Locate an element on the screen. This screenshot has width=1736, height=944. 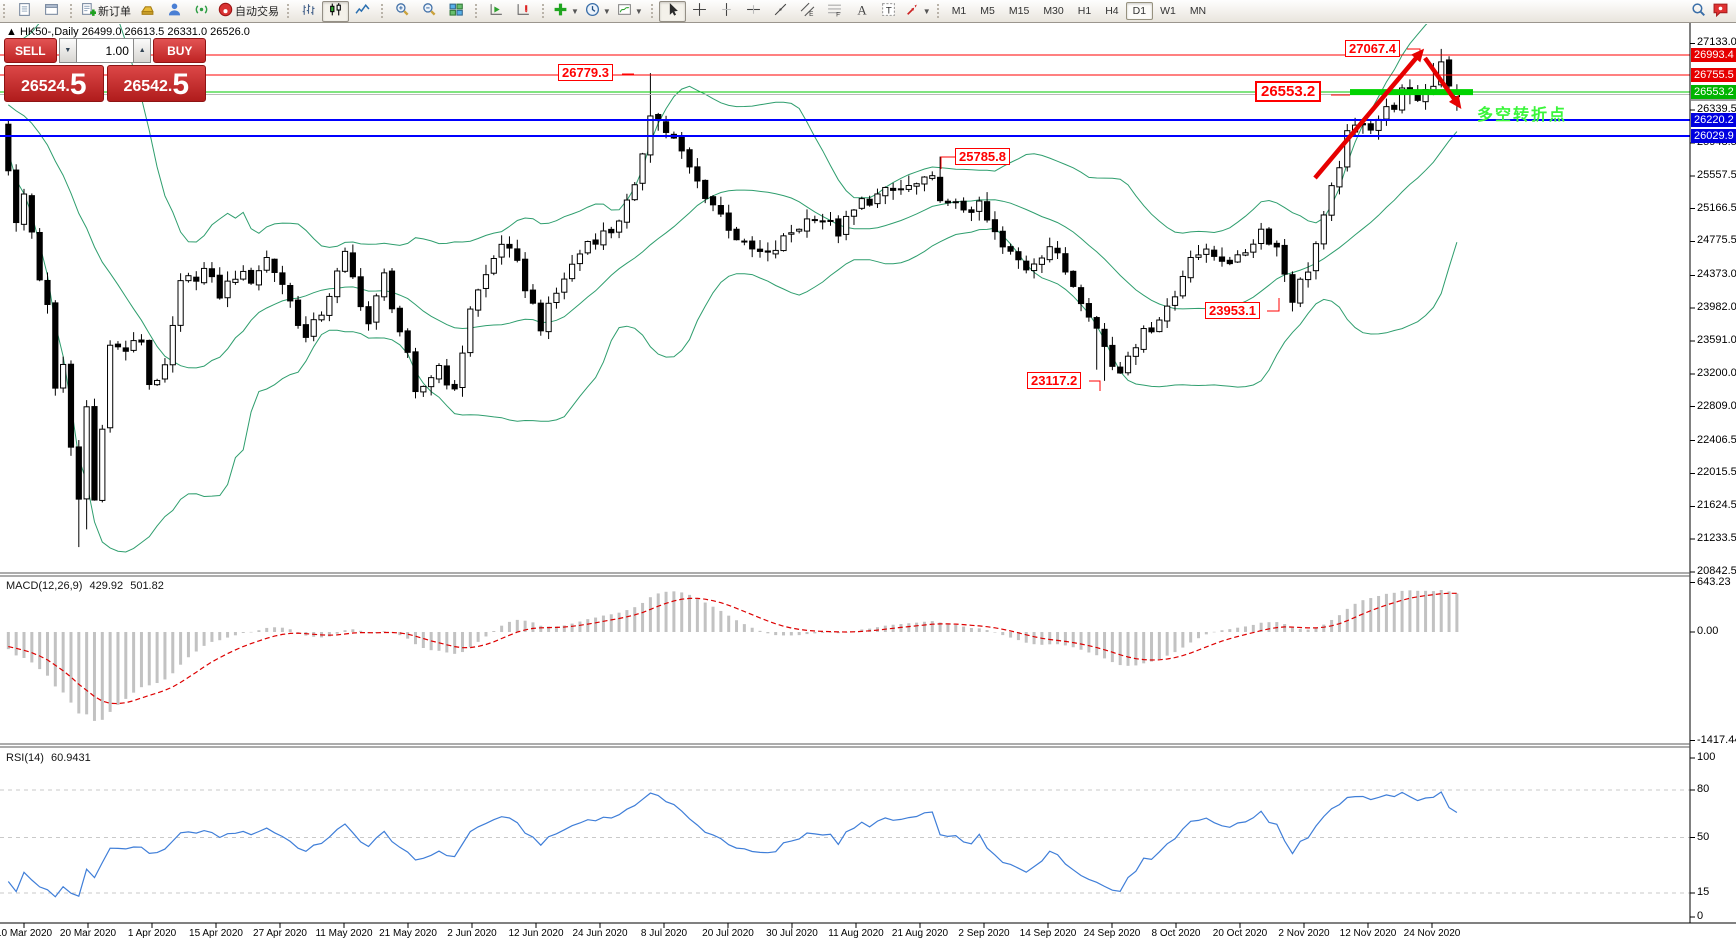
timeframe-button-H1: H1 is located at coordinates (1084, 11).